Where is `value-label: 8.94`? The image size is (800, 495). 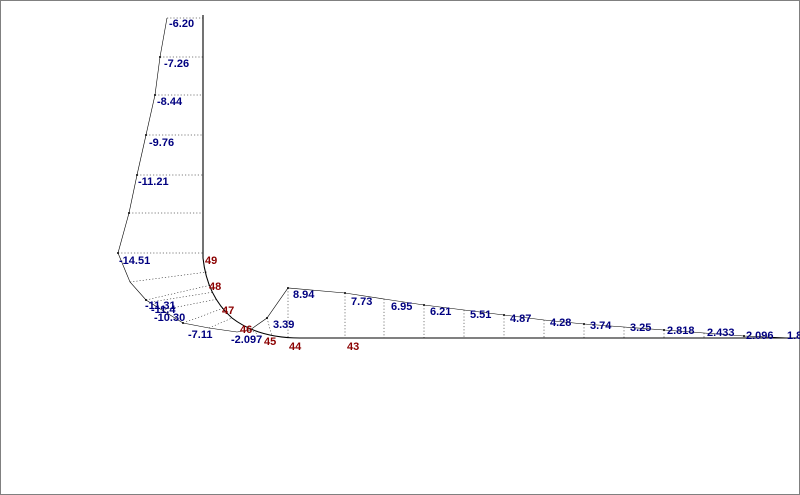 value-label: 8.94 is located at coordinates (304, 295).